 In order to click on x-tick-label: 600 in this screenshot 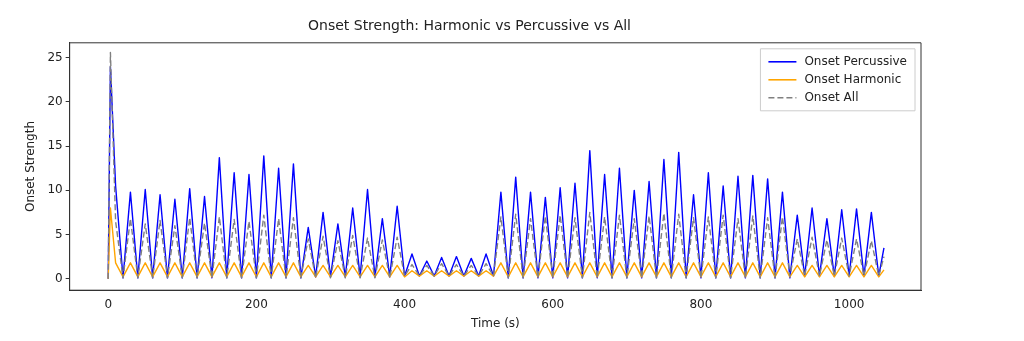, I will do `click(553, 303)`.